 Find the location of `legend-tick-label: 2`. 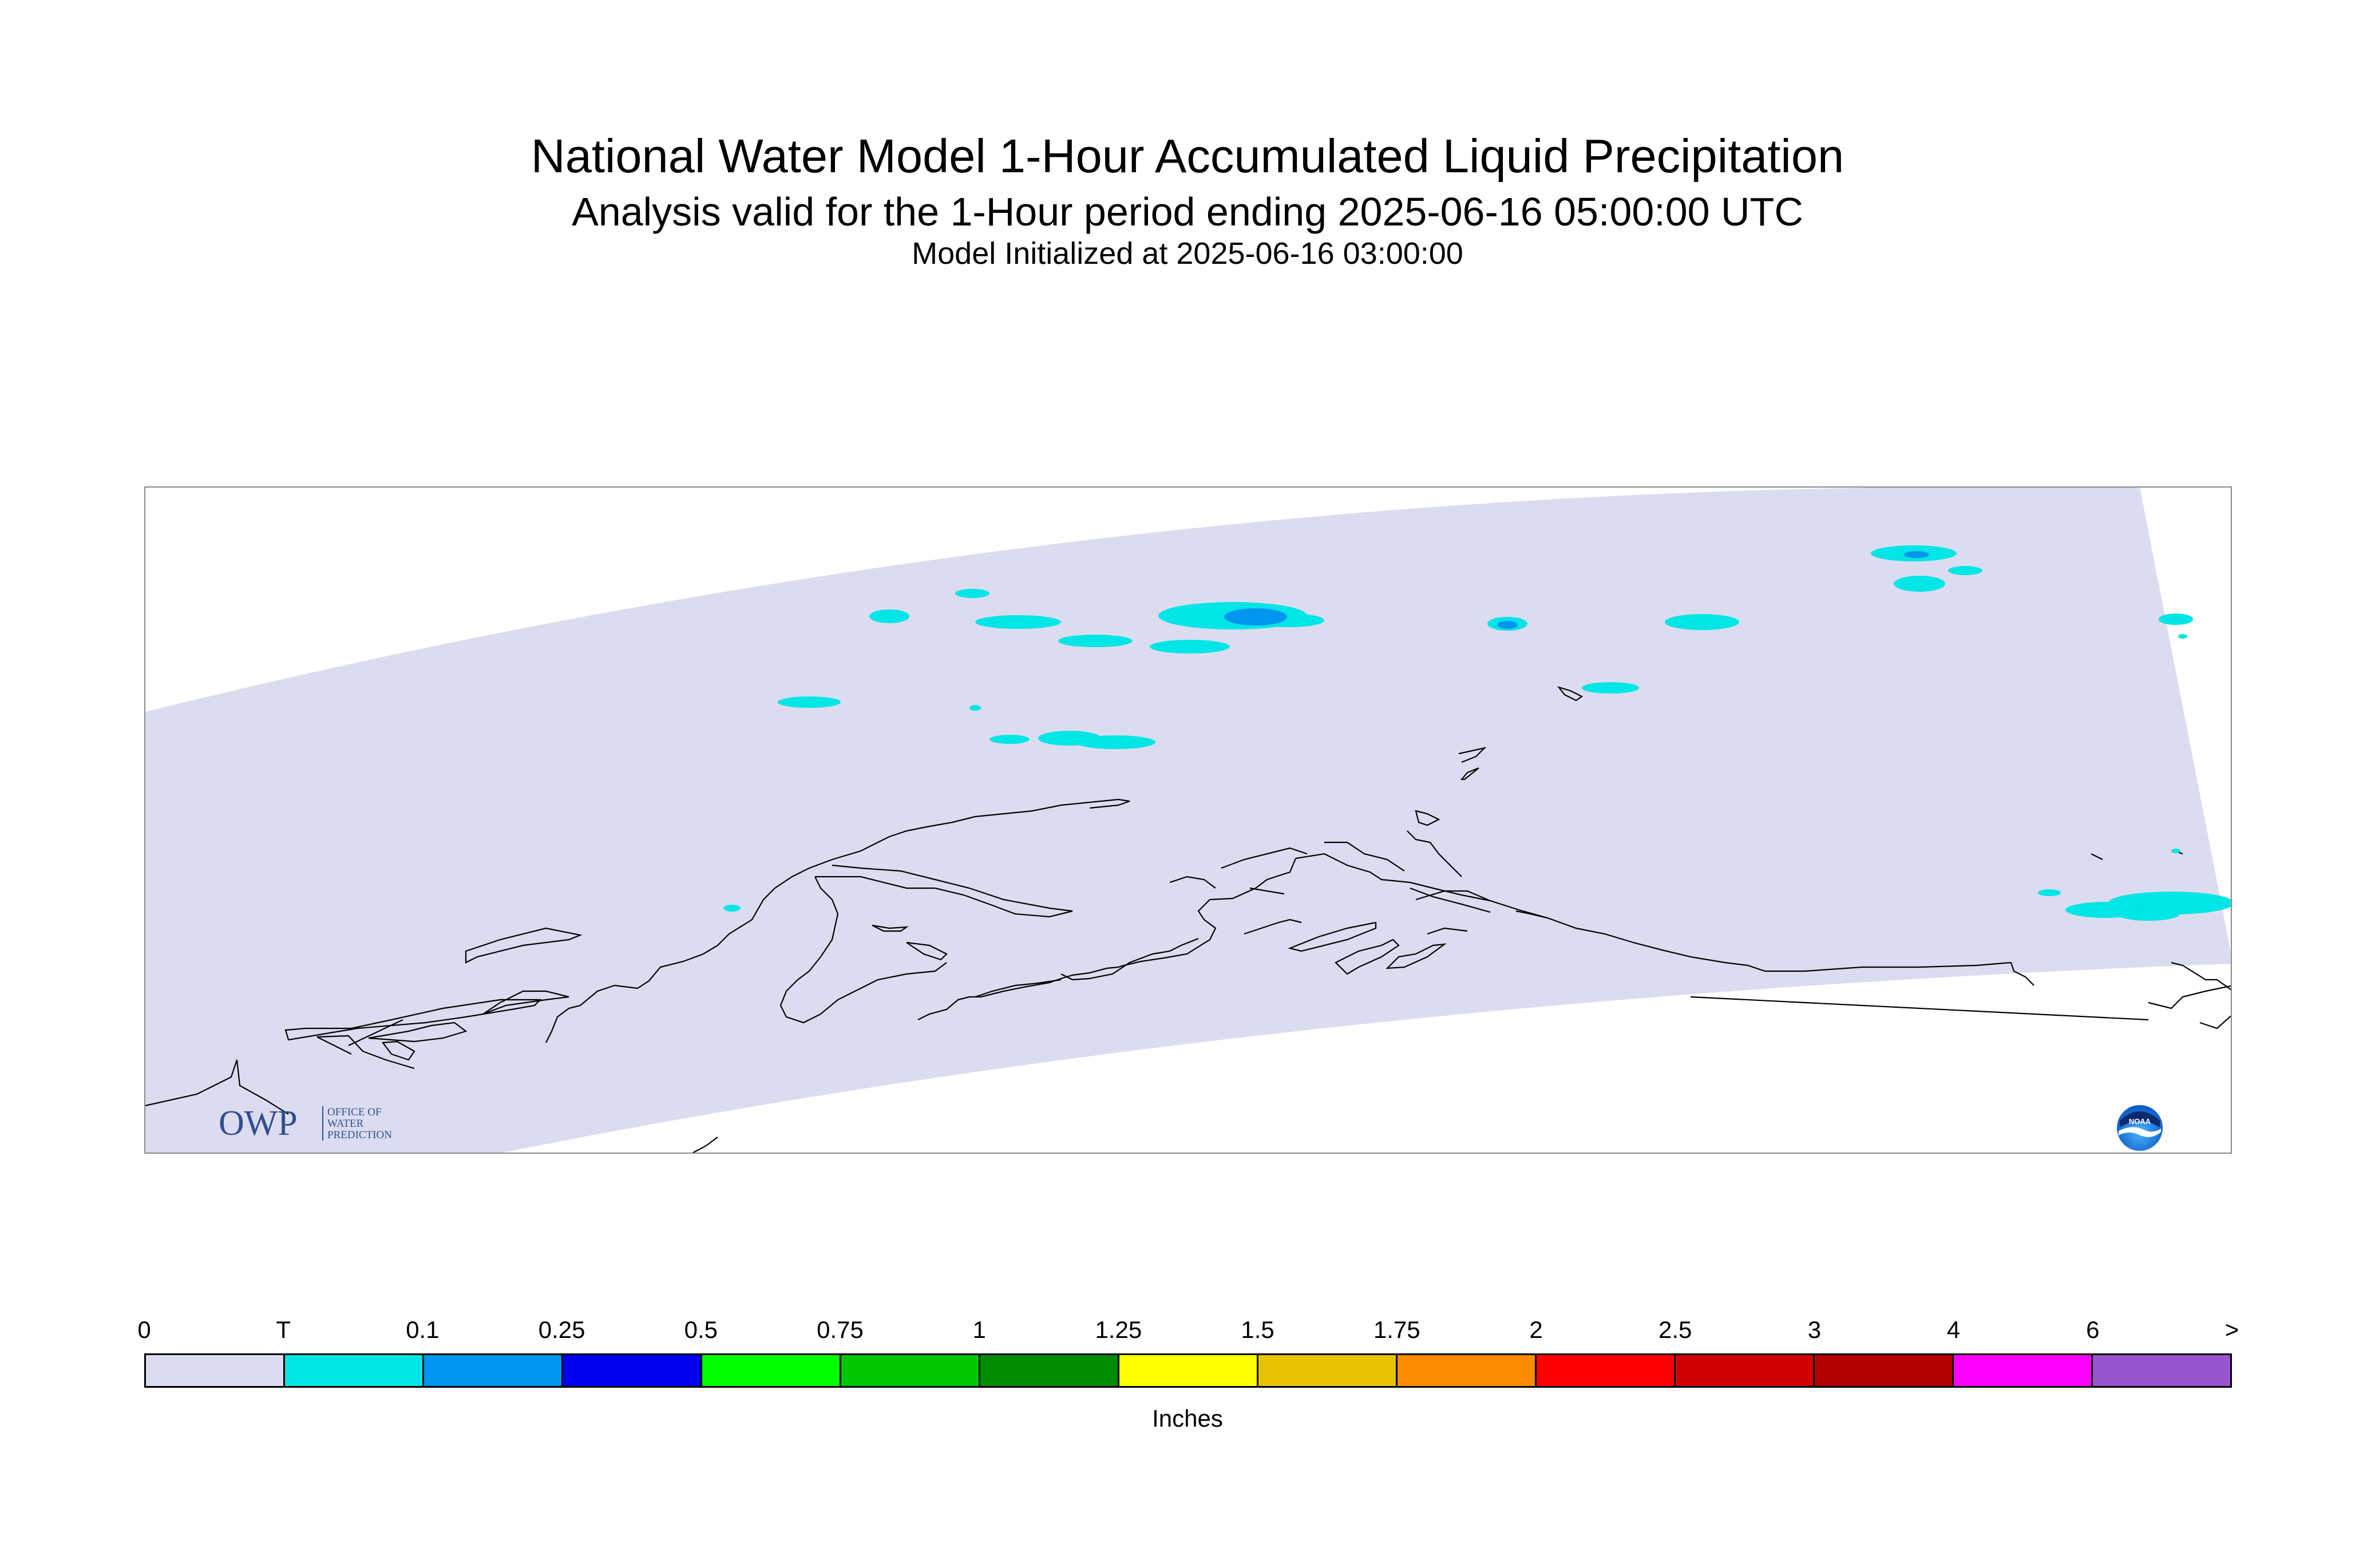

legend-tick-label: 2 is located at coordinates (1536, 1329).